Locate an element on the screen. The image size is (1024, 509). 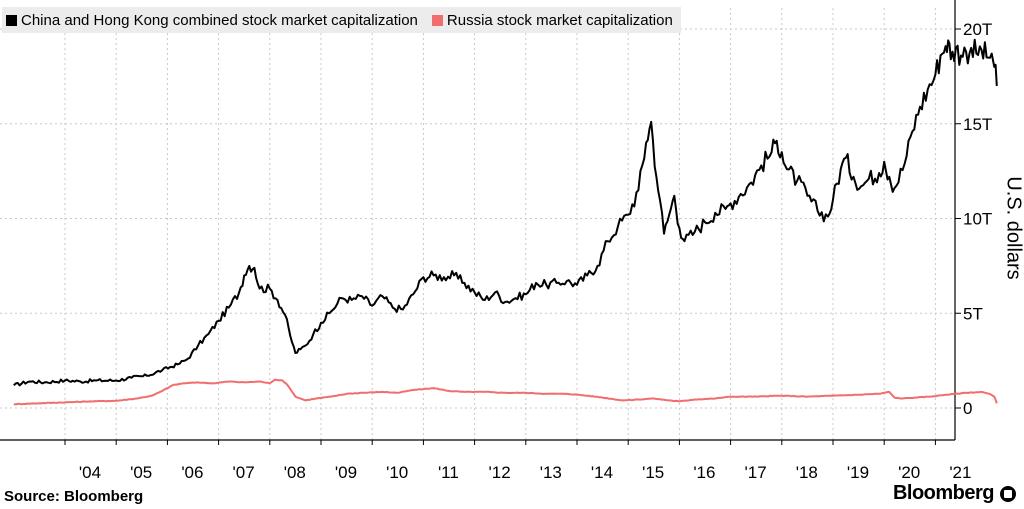
x-tick-label: '21 is located at coordinates (960, 472).